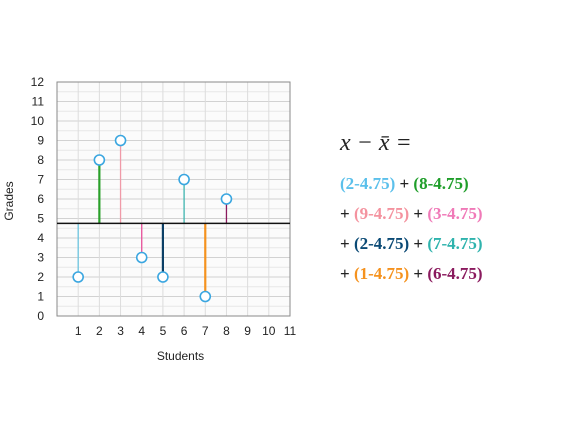  What do you see at coordinates (441, 183) in the screenshot?
I see `formula-term: (8-4.75)` at bounding box center [441, 183].